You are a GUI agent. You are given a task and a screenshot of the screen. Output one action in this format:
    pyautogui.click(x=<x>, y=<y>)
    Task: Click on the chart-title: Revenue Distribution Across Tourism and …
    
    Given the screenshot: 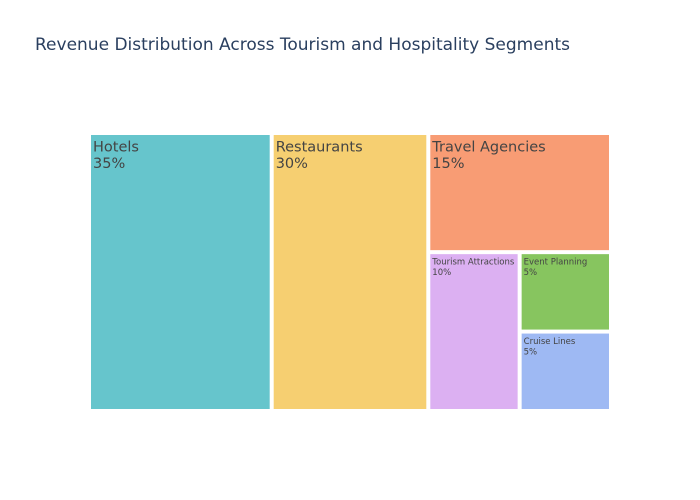 What is the action you would take?
    pyautogui.click(x=302, y=45)
    